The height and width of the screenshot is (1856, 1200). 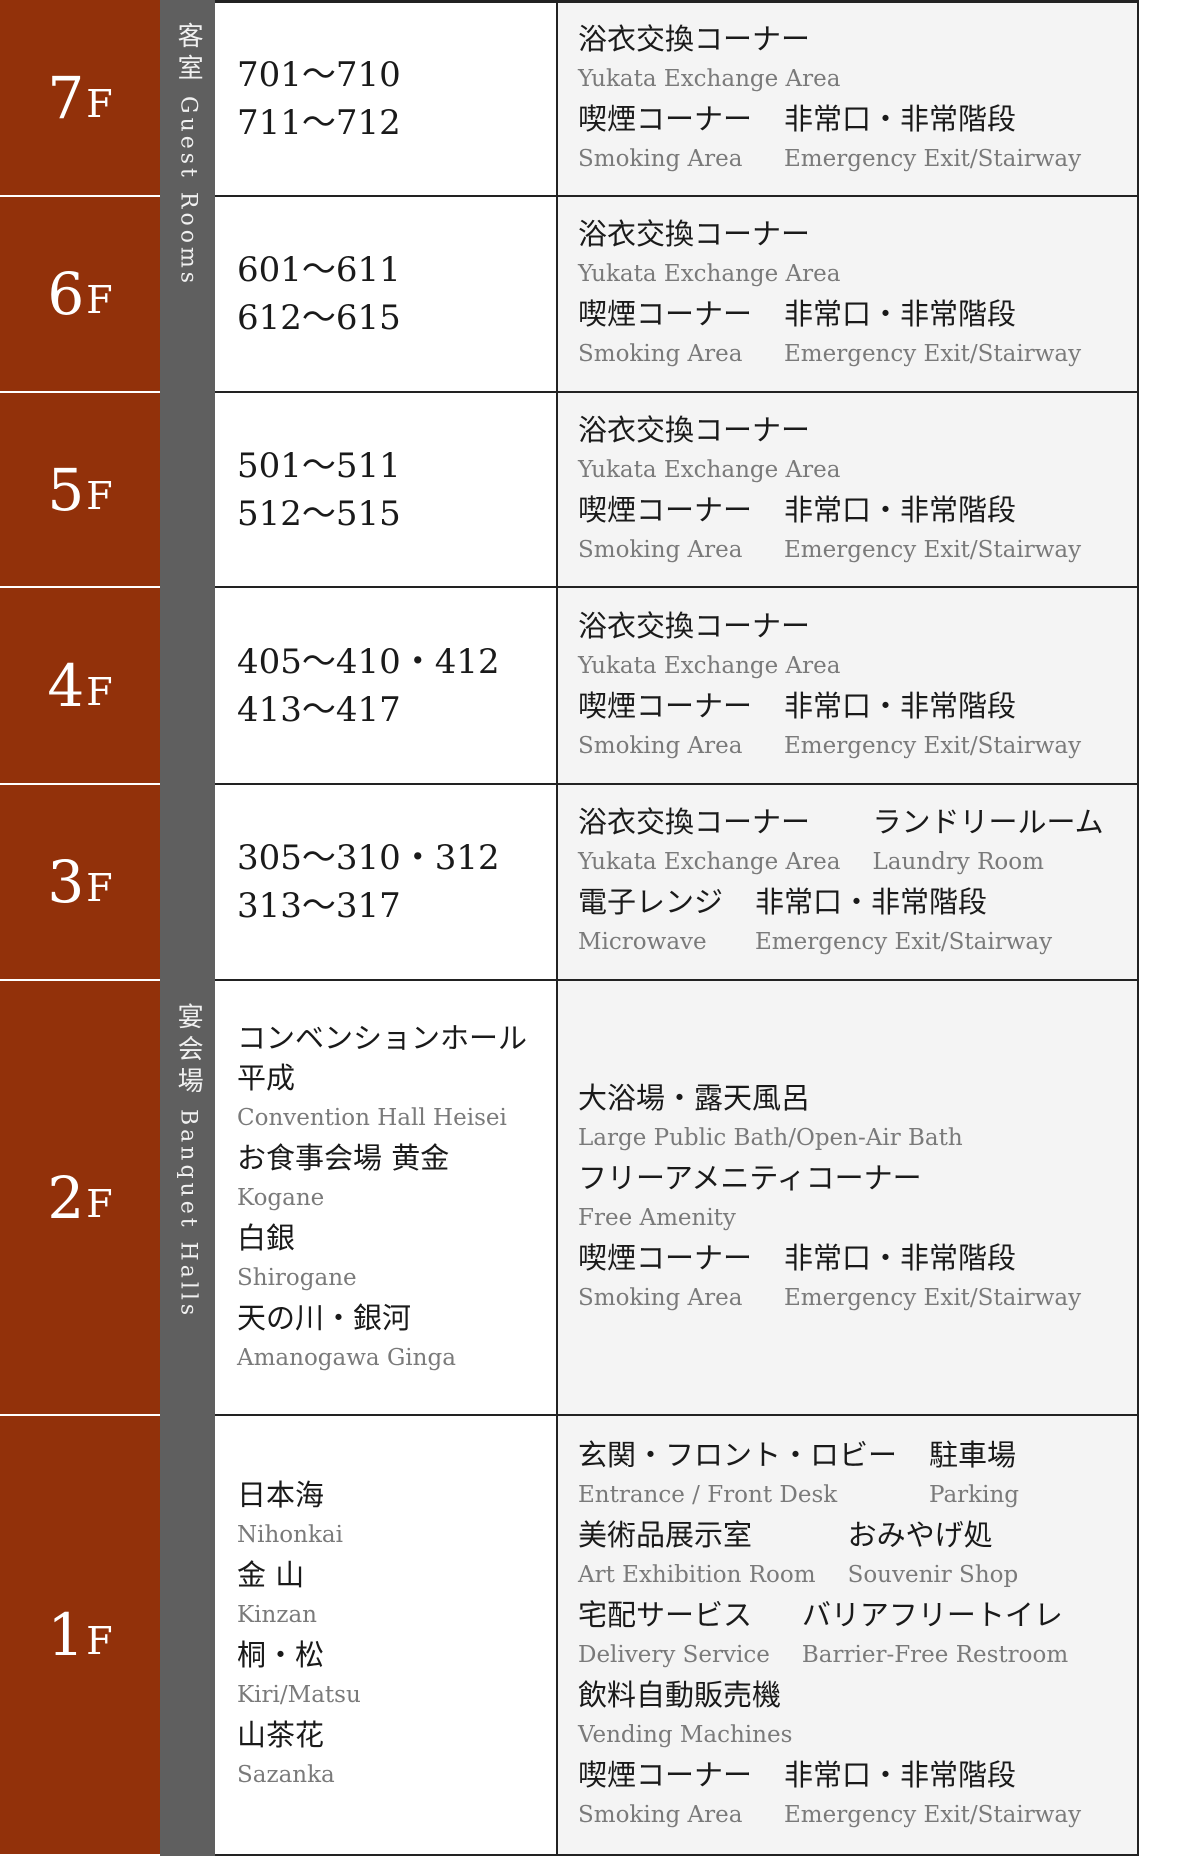 I want to click on floor-number: 4, so click(x=66, y=685).